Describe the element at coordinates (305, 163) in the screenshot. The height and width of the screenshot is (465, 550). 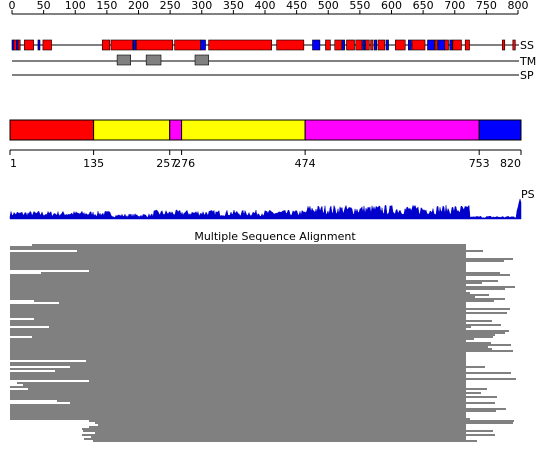
I see `domain-boundary-label: 474` at that location.